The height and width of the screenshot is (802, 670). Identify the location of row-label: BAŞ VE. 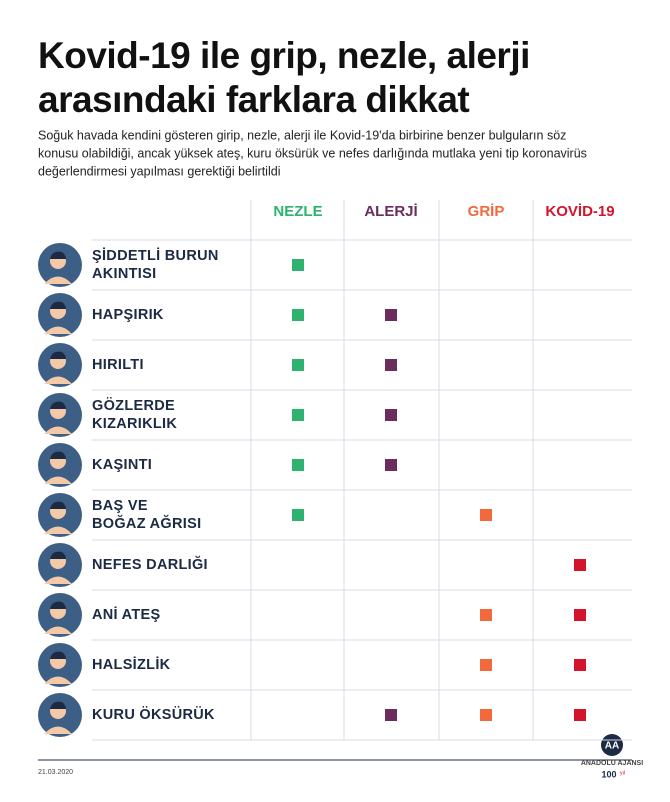
(120, 506).